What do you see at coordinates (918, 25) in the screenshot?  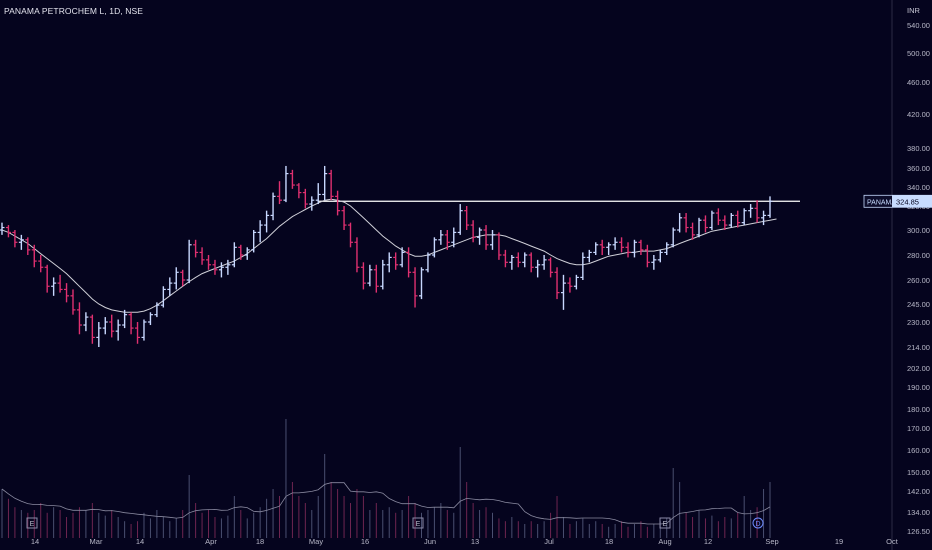 I see `y-tick-label: 540.00` at bounding box center [918, 25].